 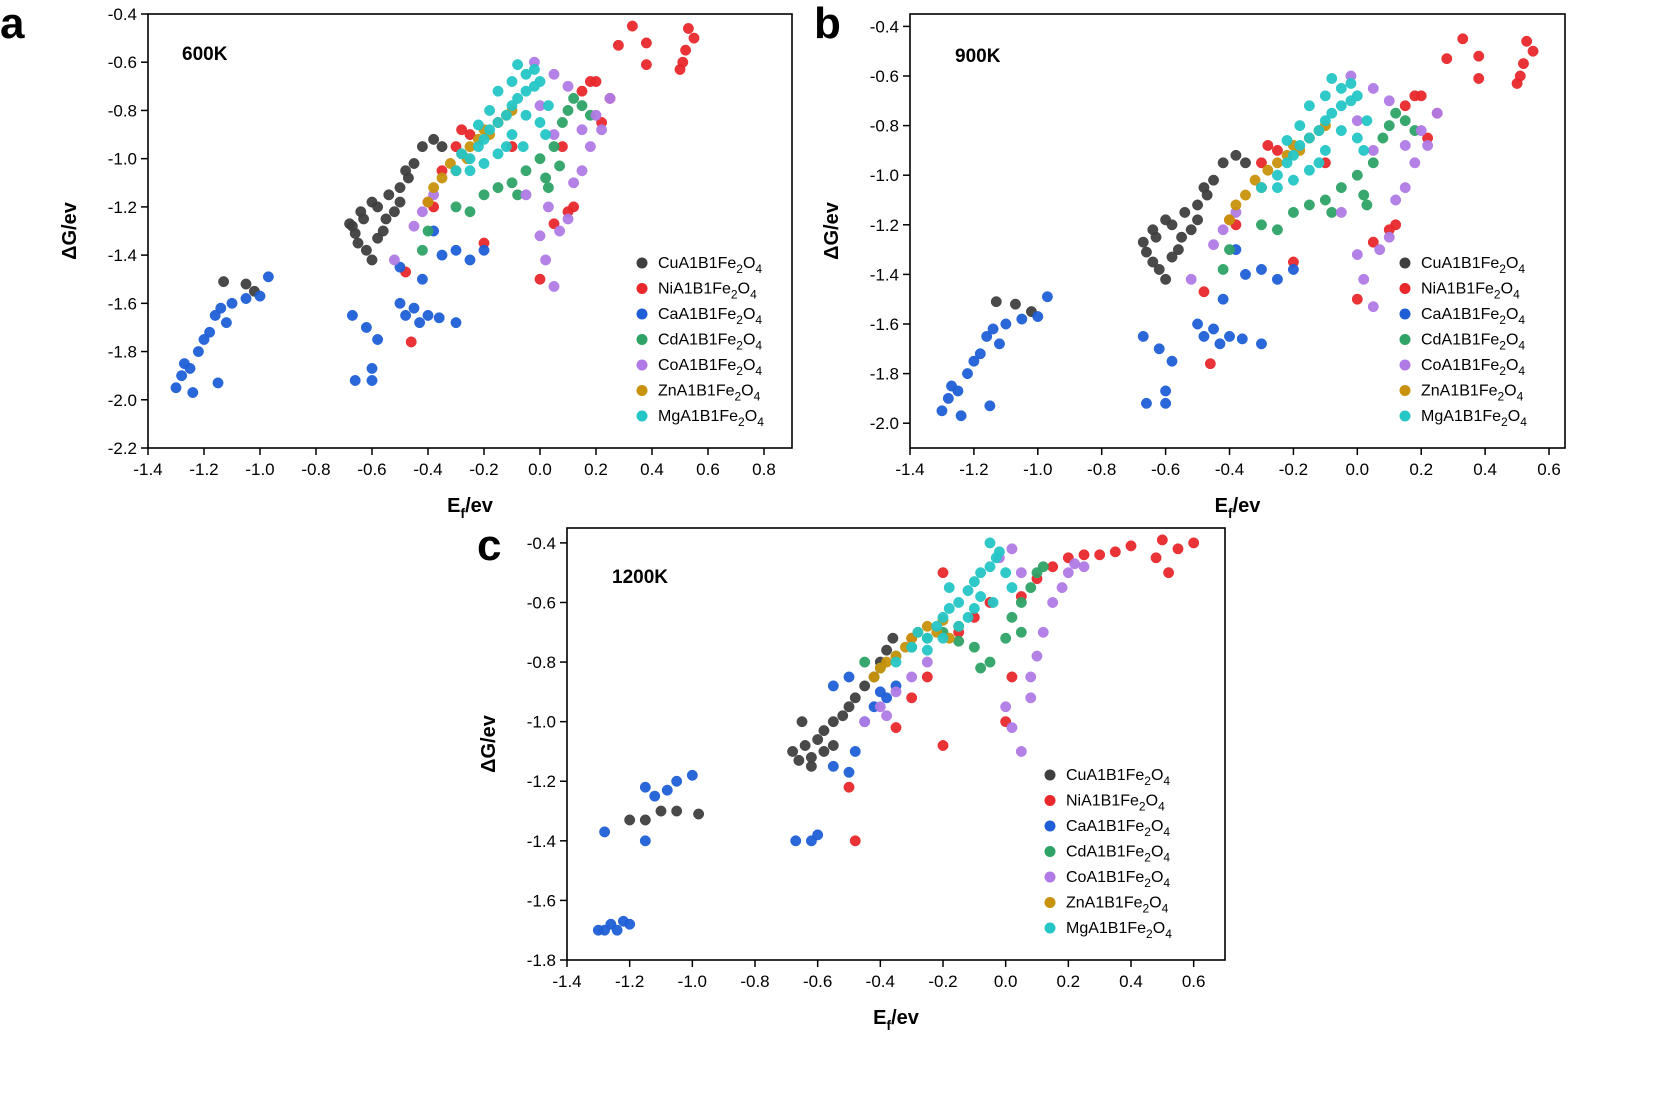 I want to click on x-tick-label: -0.4, so click(x=427, y=469).